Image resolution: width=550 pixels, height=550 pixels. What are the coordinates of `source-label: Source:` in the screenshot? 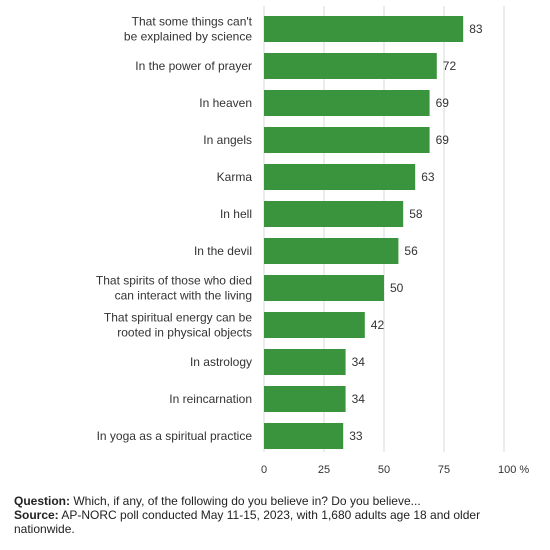 It's located at (36, 515).